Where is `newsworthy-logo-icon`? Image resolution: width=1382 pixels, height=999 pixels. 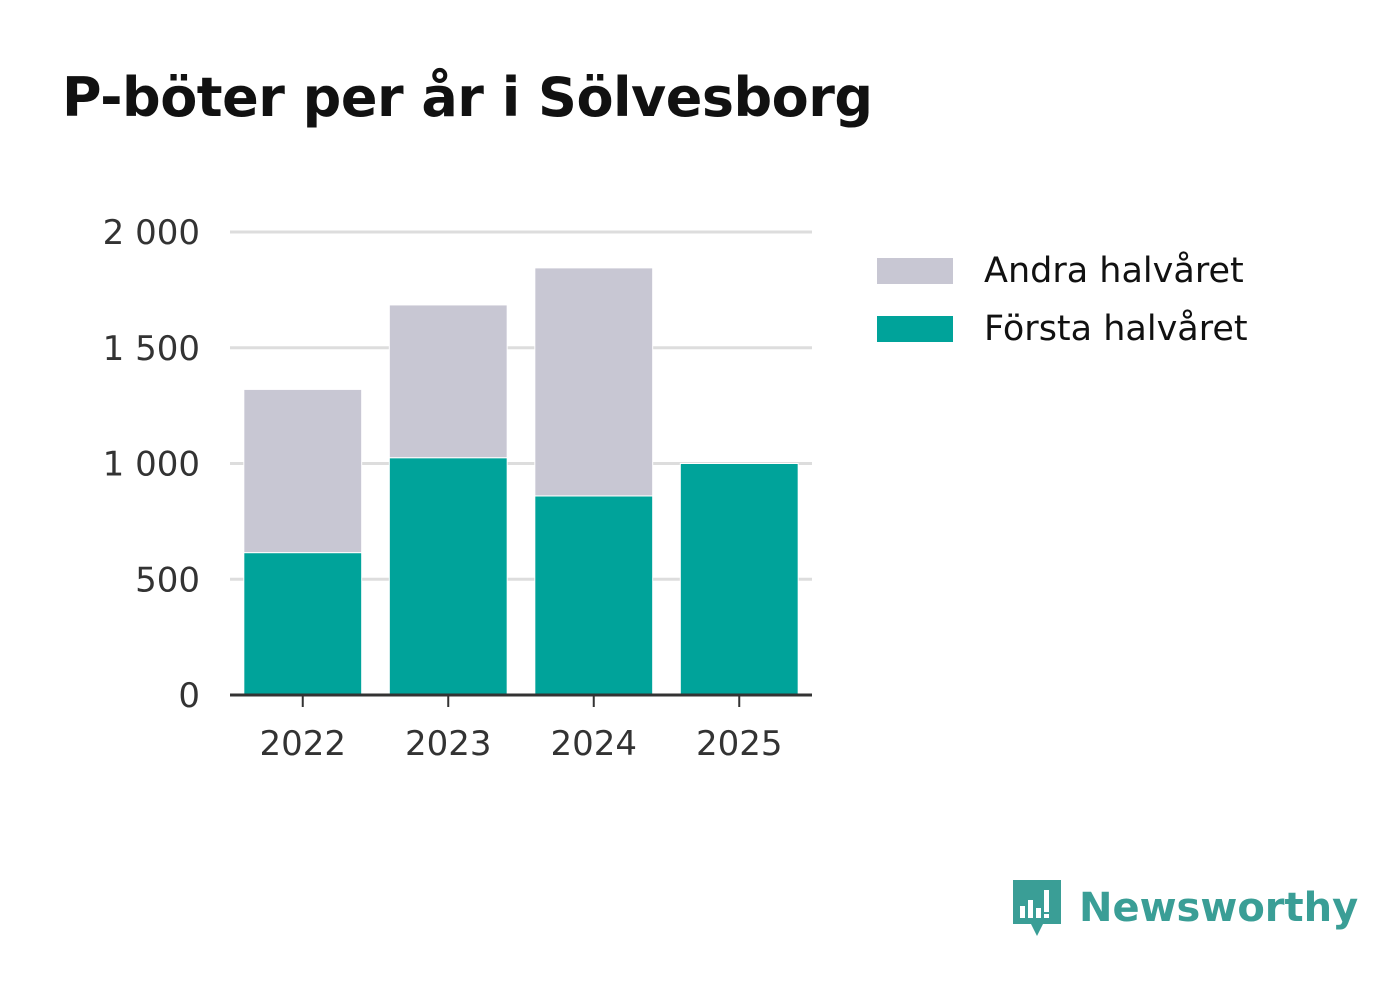 newsworthy-logo-icon is located at coordinates (1037, 908).